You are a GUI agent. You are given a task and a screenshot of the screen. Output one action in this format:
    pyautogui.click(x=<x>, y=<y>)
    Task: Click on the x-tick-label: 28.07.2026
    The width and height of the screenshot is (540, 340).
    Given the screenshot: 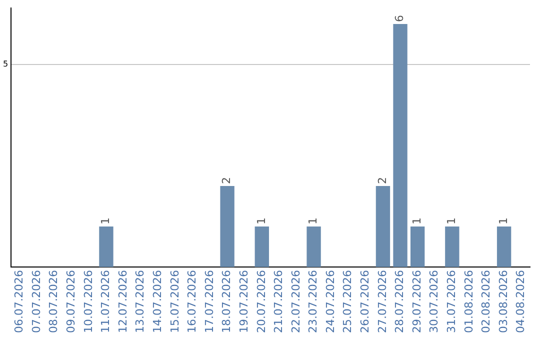 What is the action you would take?
    pyautogui.click(x=399, y=302)
    